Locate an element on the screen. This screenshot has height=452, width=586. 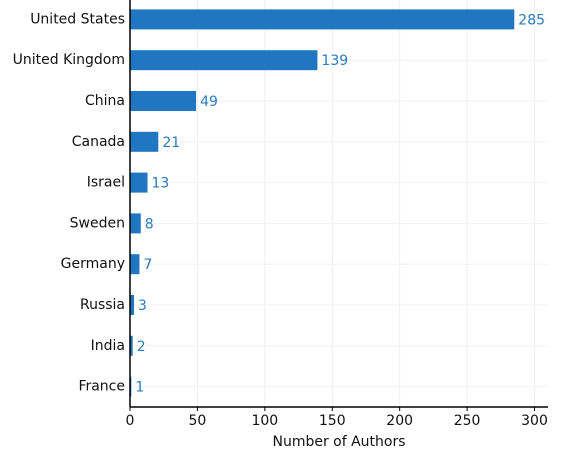
value-label: 21 is located at coordinates (171, 143).